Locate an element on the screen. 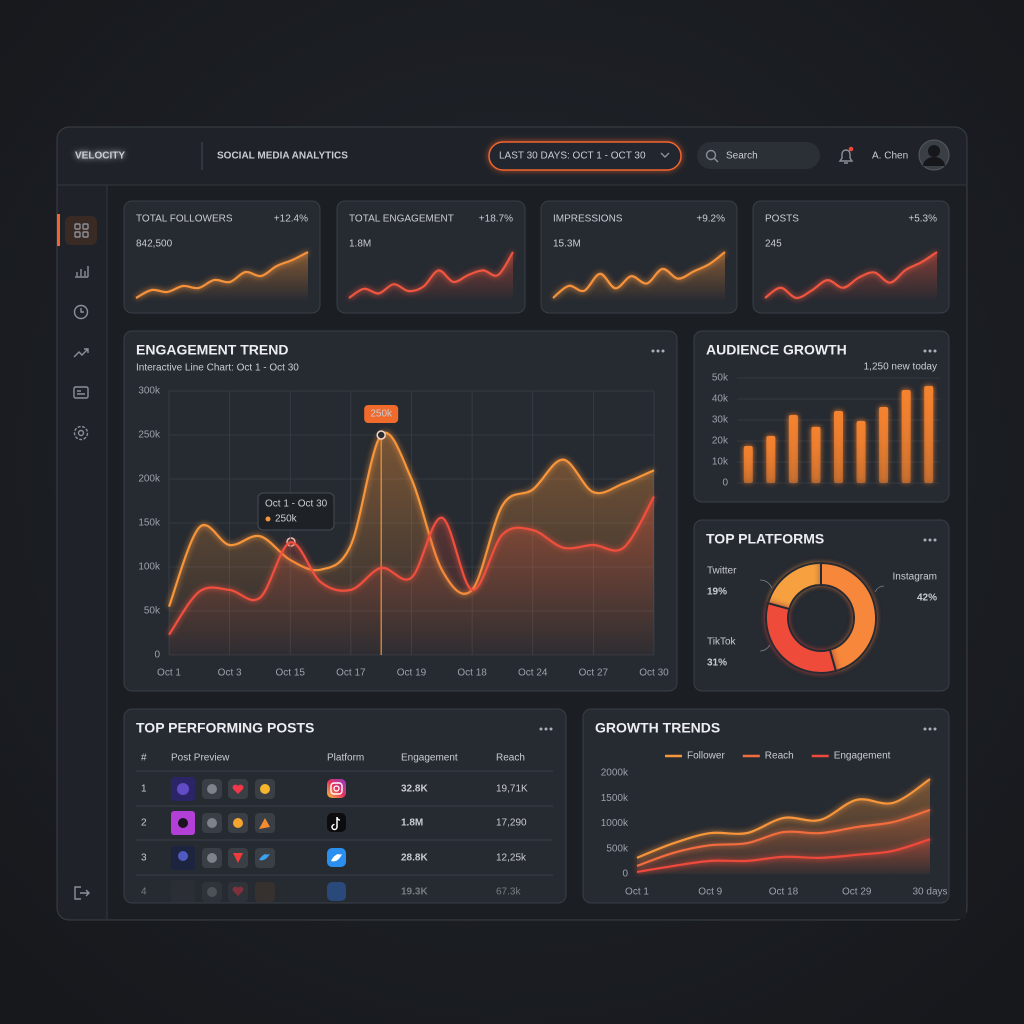 This screenshot has width=1024, height=1024. legend-label: Follower is located at coordinates (706, 756).